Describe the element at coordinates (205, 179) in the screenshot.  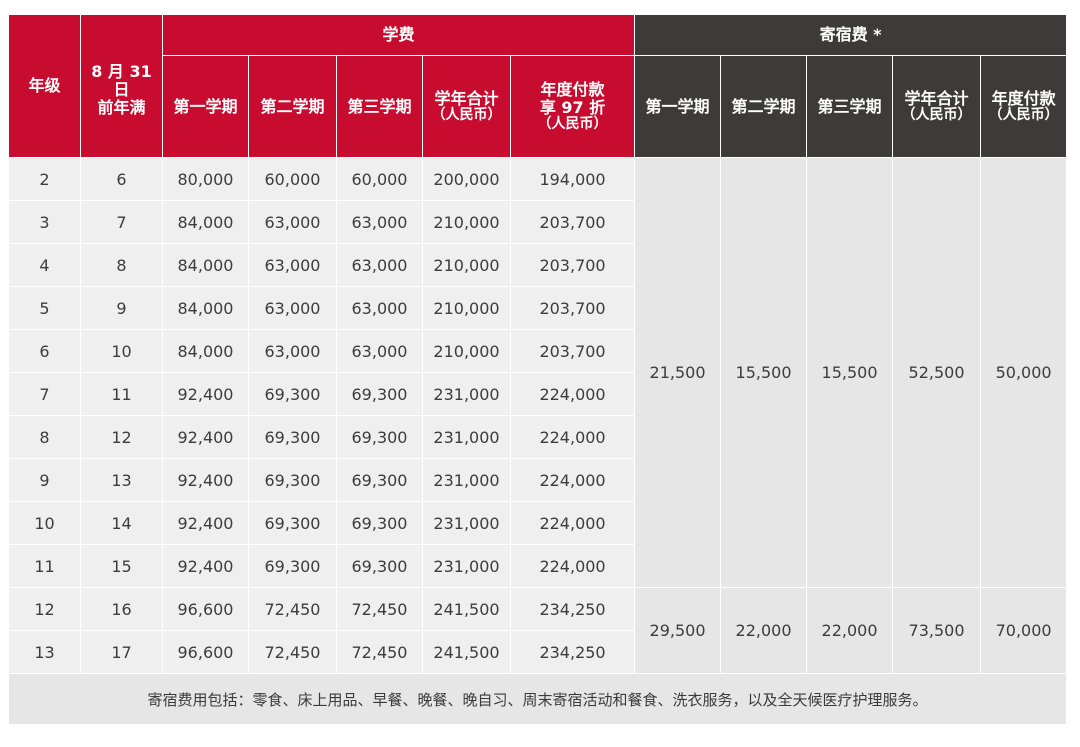
I see `tuition-term1-cell: 80,000` at that location.